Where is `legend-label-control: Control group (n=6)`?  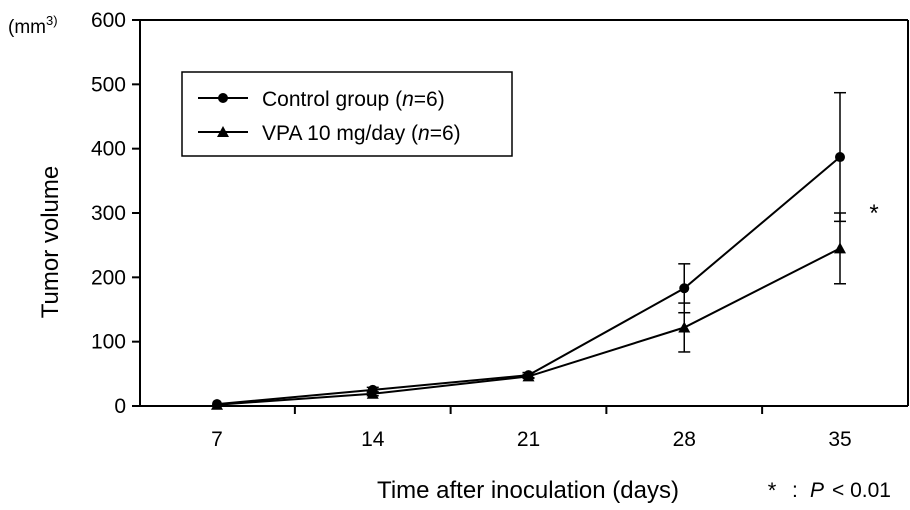 legend-label-control: Control group (n=6) is located at coordinates (353, 99).